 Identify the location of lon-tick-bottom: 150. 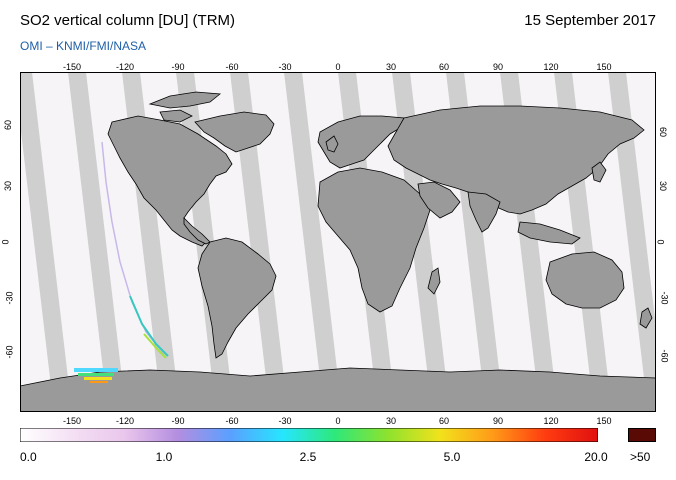
(604, 421).